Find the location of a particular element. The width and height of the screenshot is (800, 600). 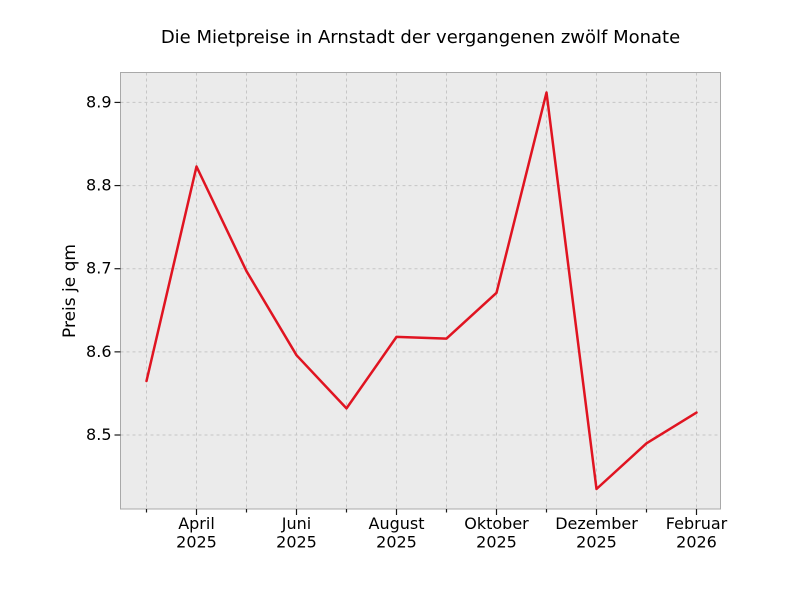

x-tick-label: April 2025 is located at coordinates (196, 533).